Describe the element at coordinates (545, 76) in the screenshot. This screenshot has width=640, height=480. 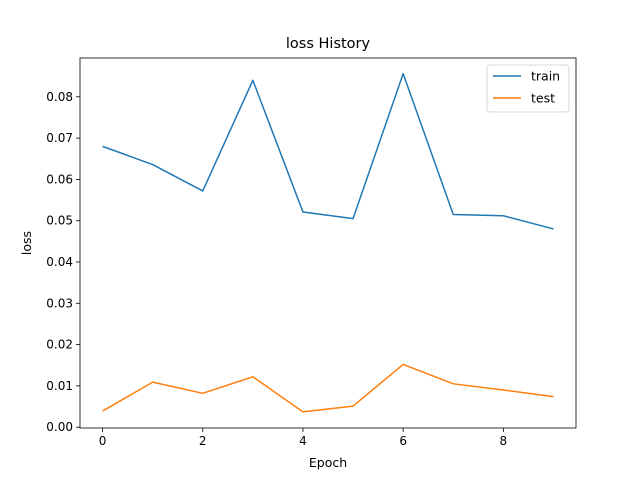
I see `legend-label-train: train` at that location.